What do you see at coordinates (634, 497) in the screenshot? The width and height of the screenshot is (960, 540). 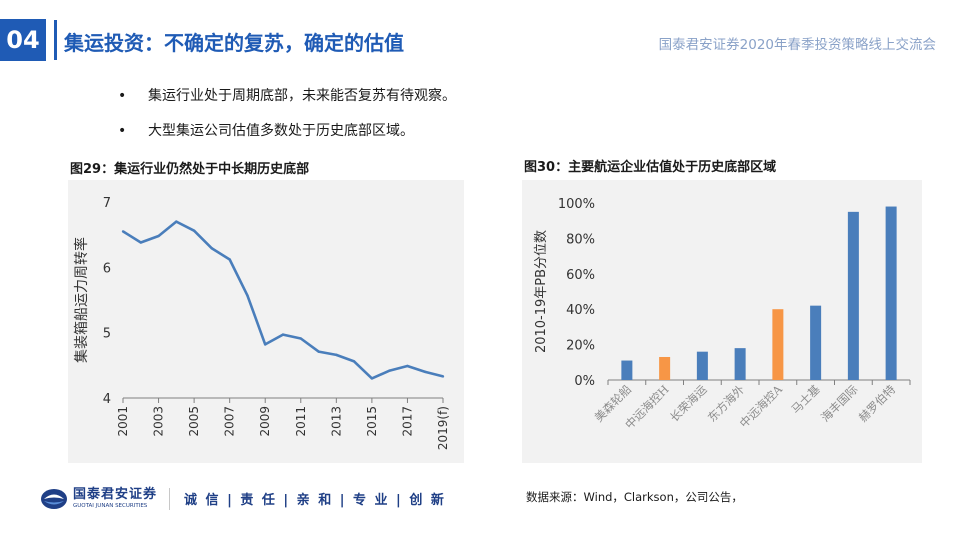 I see `data-source-note: 数据来源：Wind，Clarkson，公司公告，` at bounding box center [634, 497].